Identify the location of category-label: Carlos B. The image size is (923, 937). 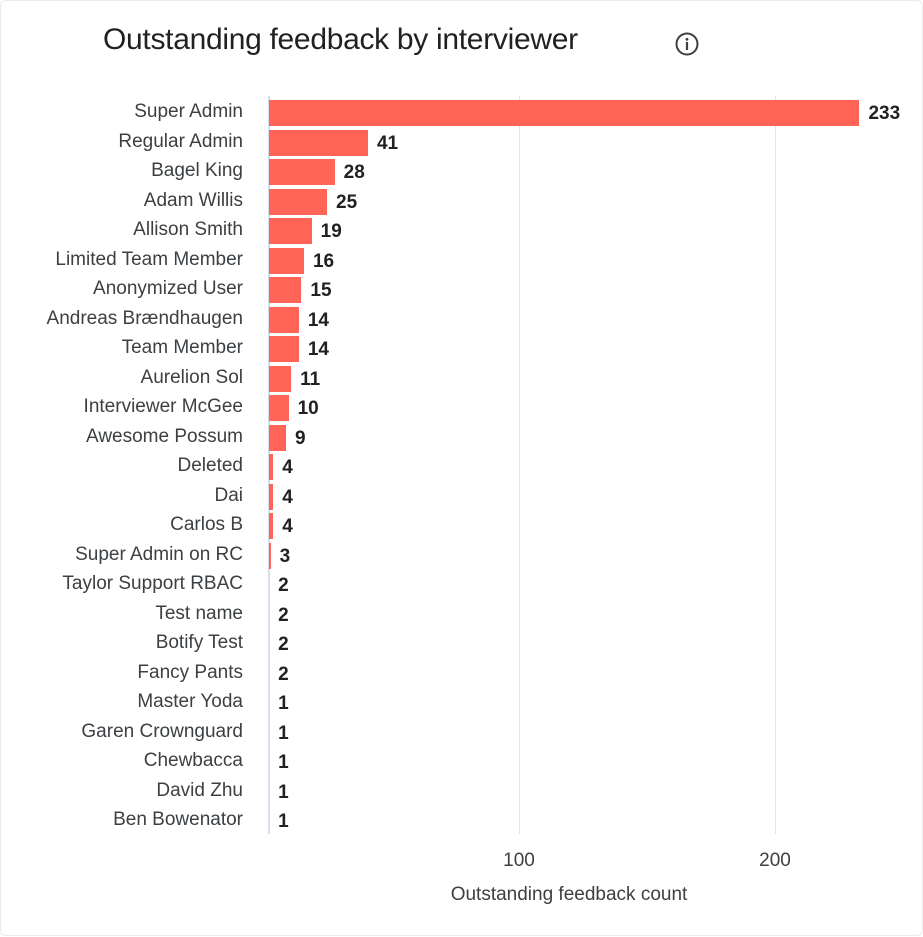
(206, 524).